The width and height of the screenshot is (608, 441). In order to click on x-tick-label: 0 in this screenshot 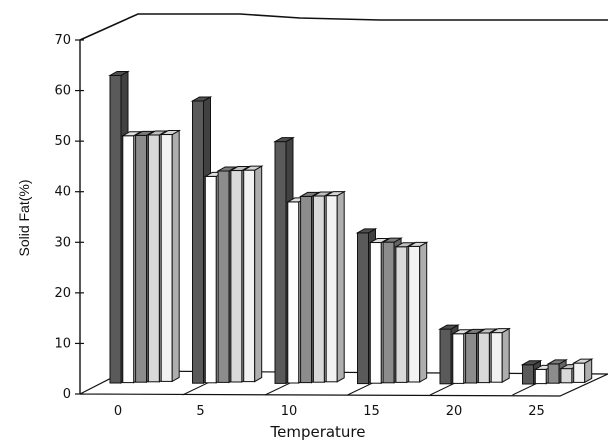, I will do `click(118, 411)`.